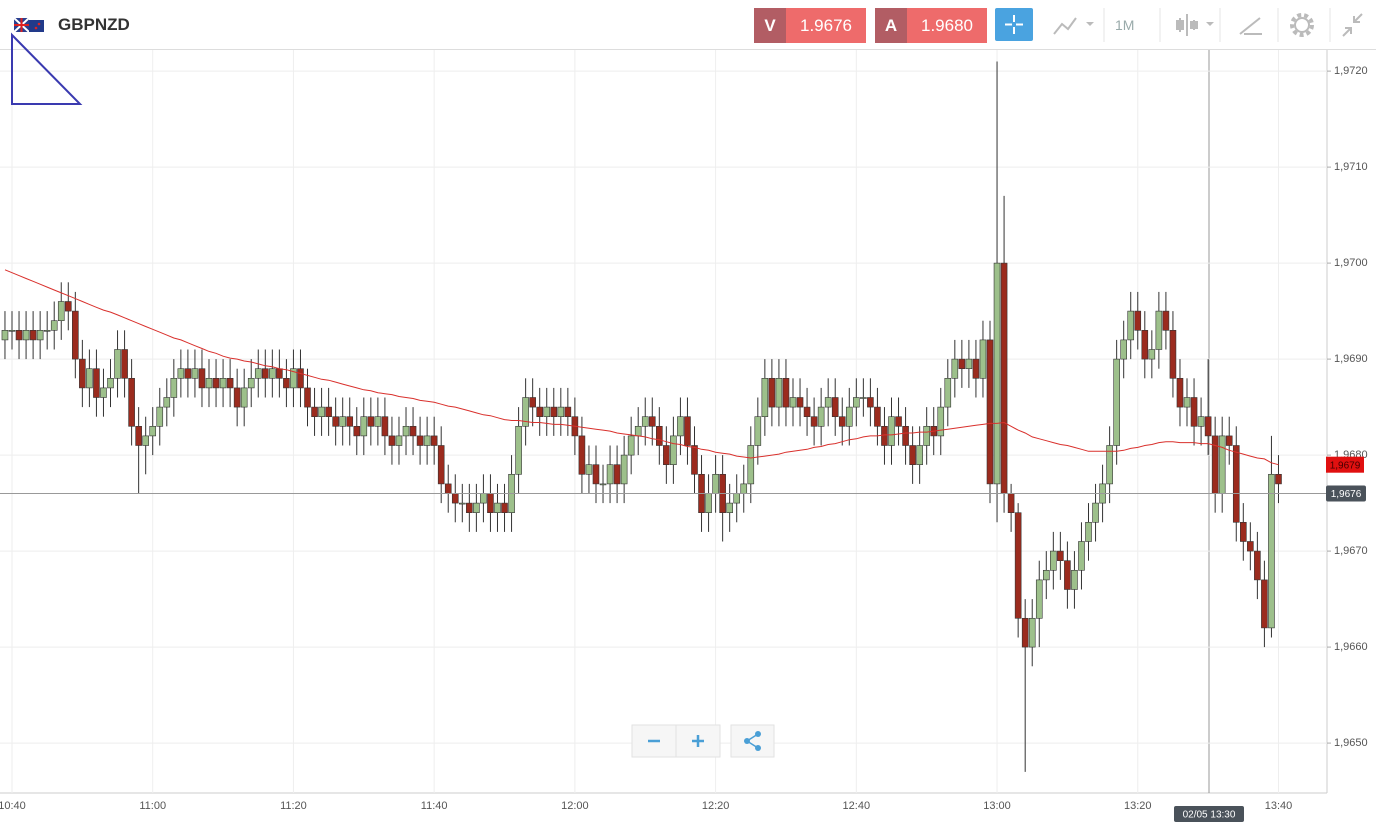  Describe the element at coordinates (152, 806) in the screenshot. I see `x-tick-label: 11:00` at that location.